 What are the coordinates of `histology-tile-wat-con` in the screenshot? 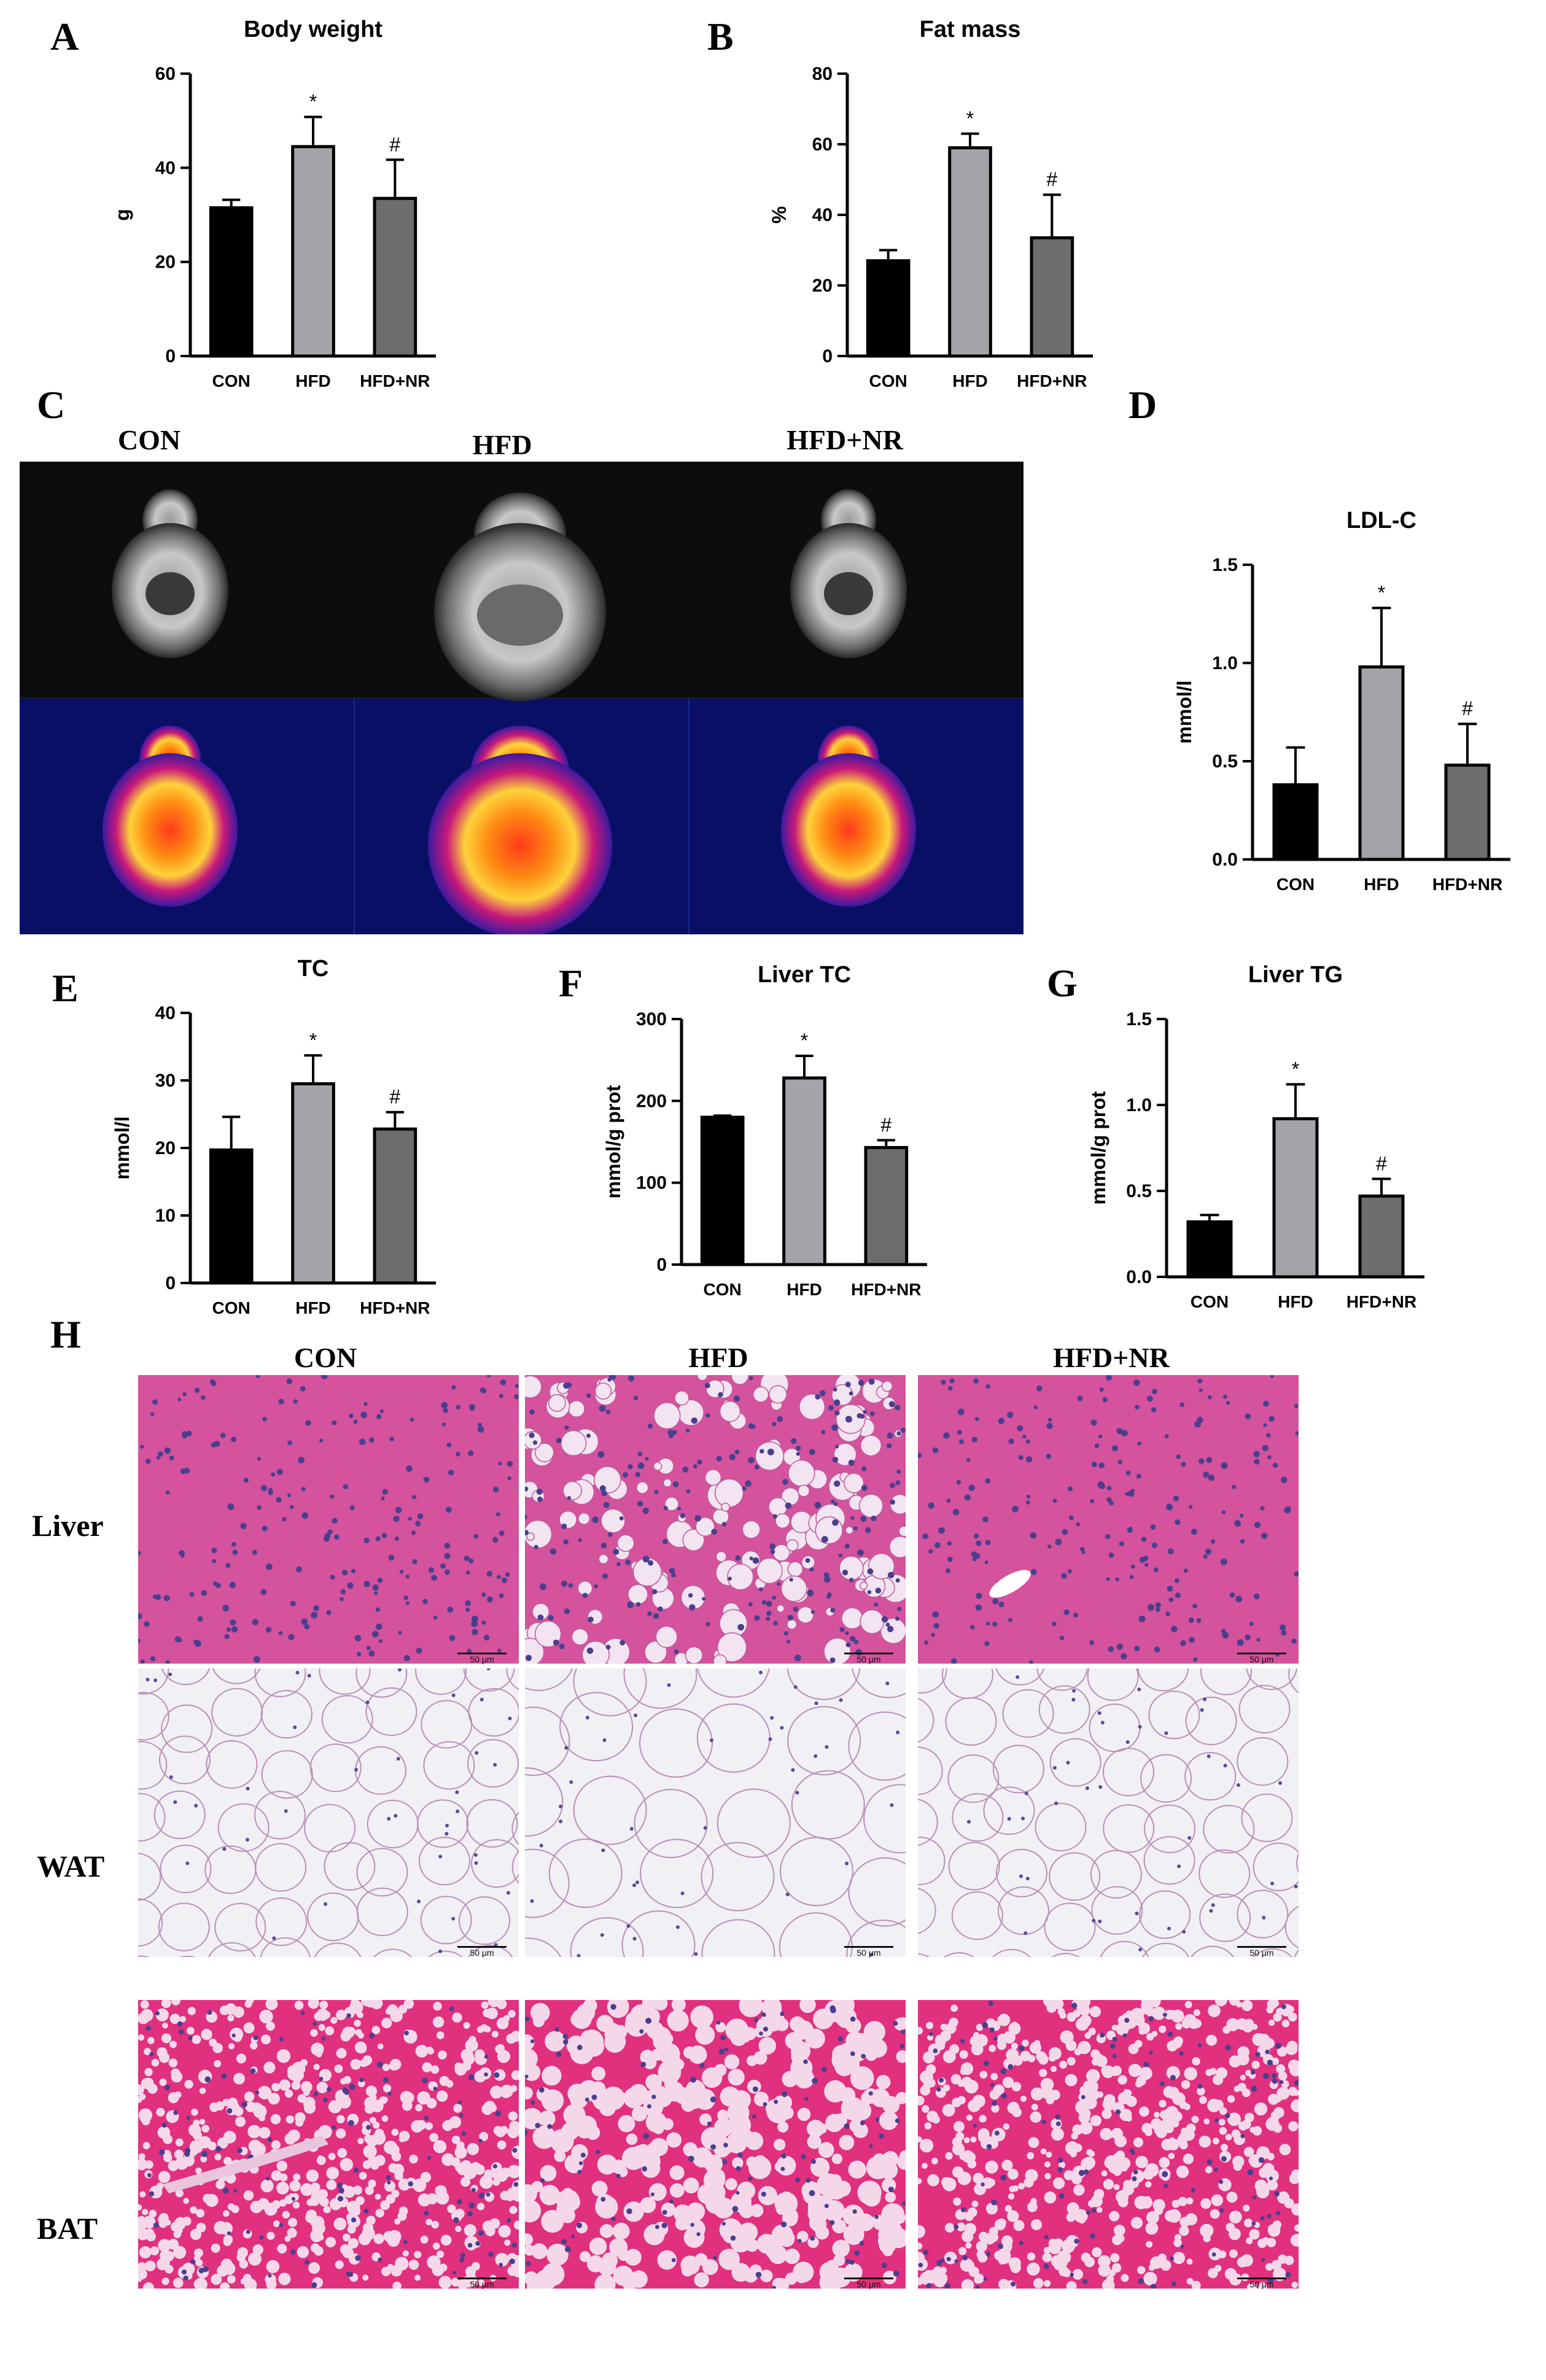 It's located at (328, 1813).